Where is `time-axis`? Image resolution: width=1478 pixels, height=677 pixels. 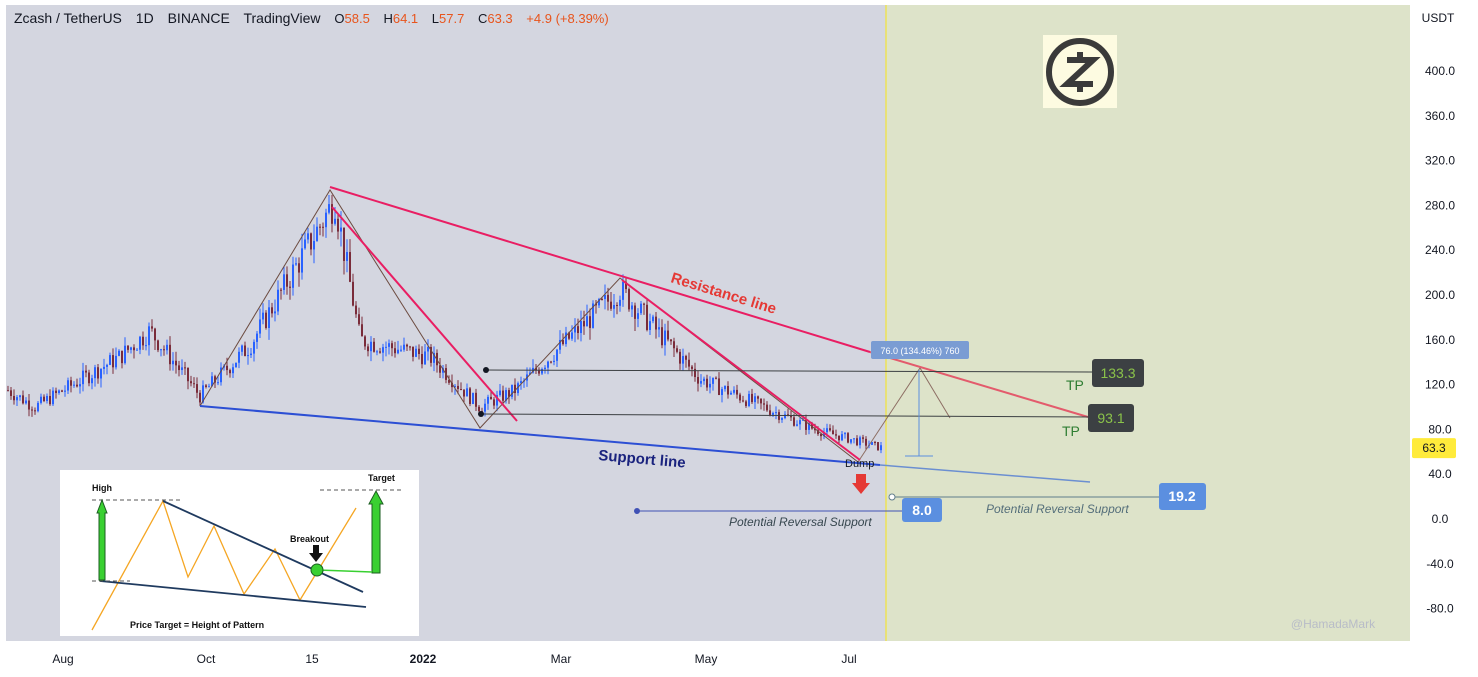 time-axis is located at coordinates (708, 657).